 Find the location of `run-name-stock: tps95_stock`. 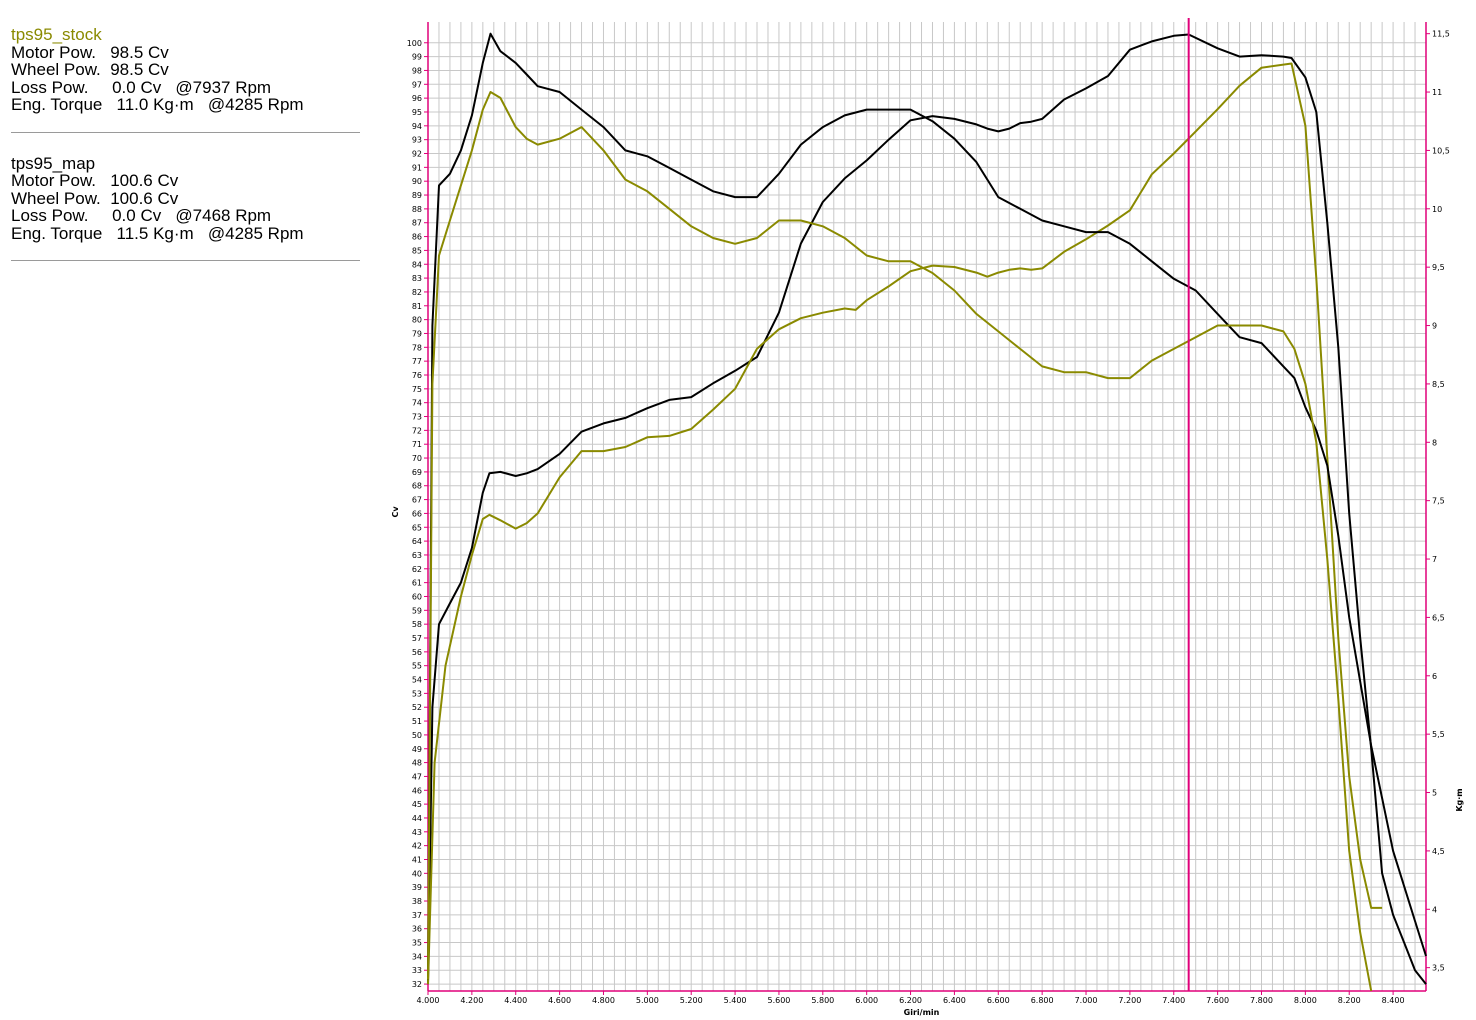

run-name-stock: tps95_stock is located at coordinates (56, 34).